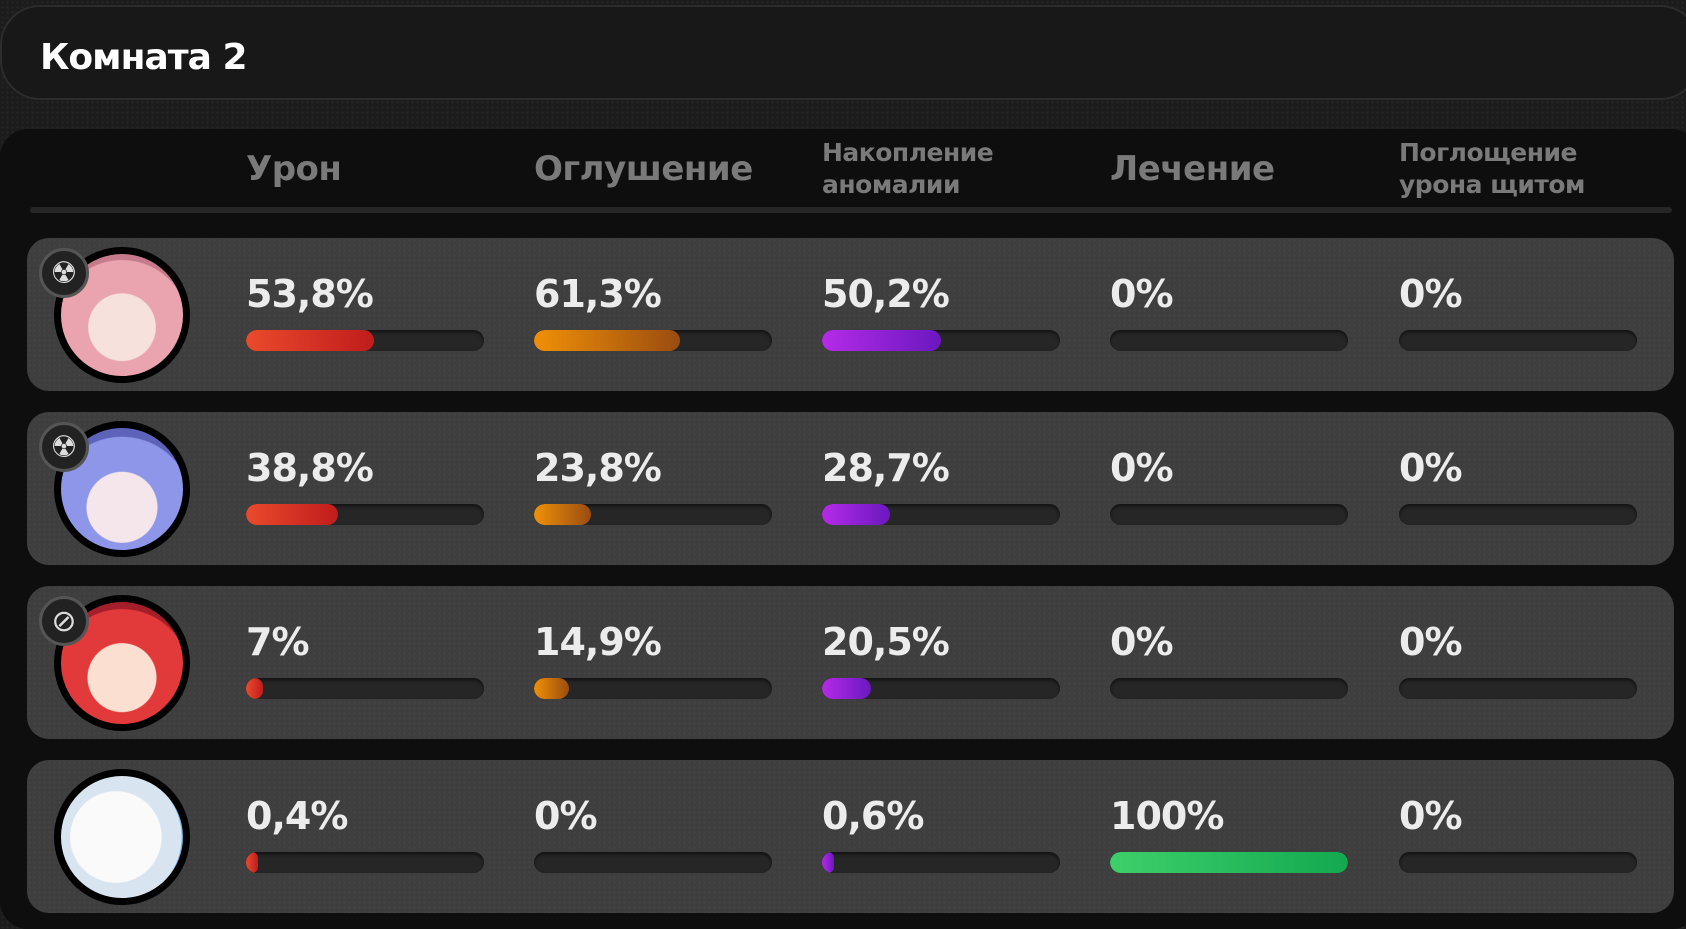 Image resolution: width=1686 pixels, height=929 pixels. I want to click on stat-value: 50,2%, so click(886, 294).